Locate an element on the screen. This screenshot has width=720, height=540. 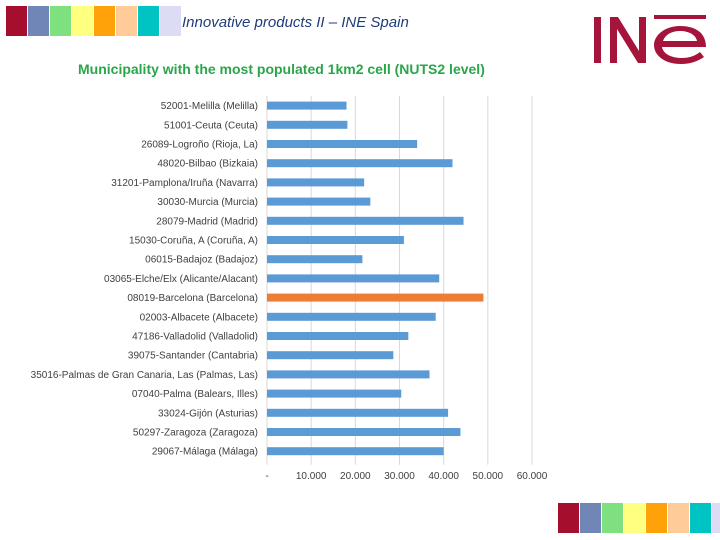
logo-letter-n is located at coordinates (628, 40).